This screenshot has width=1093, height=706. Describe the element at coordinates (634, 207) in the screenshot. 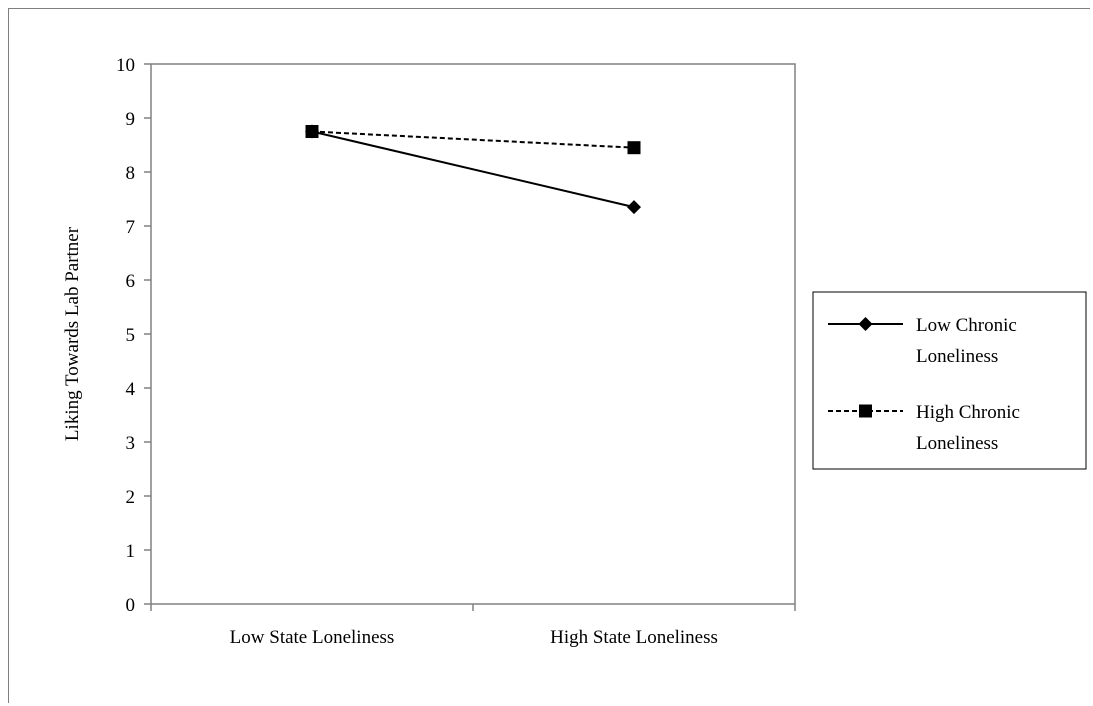

I see `data-point-diamond` at that location.